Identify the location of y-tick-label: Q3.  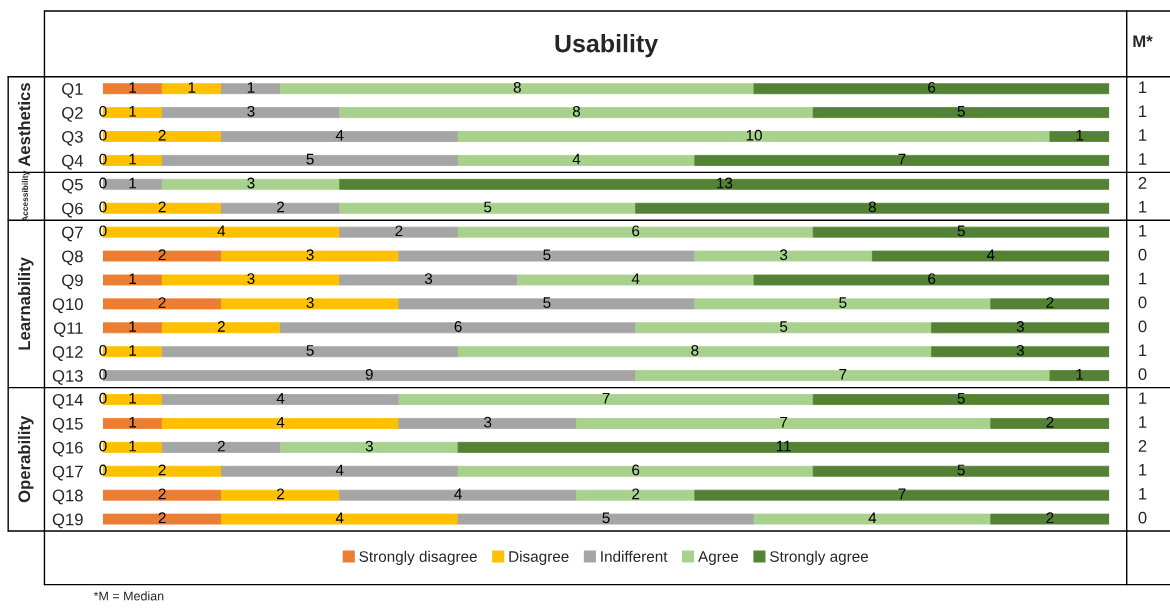
(72, 138).